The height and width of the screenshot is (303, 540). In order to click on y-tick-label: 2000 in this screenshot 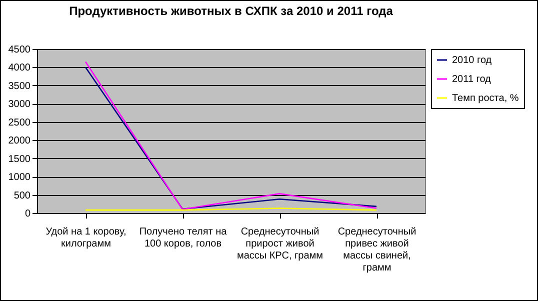, I will do `click(19, 141)`.